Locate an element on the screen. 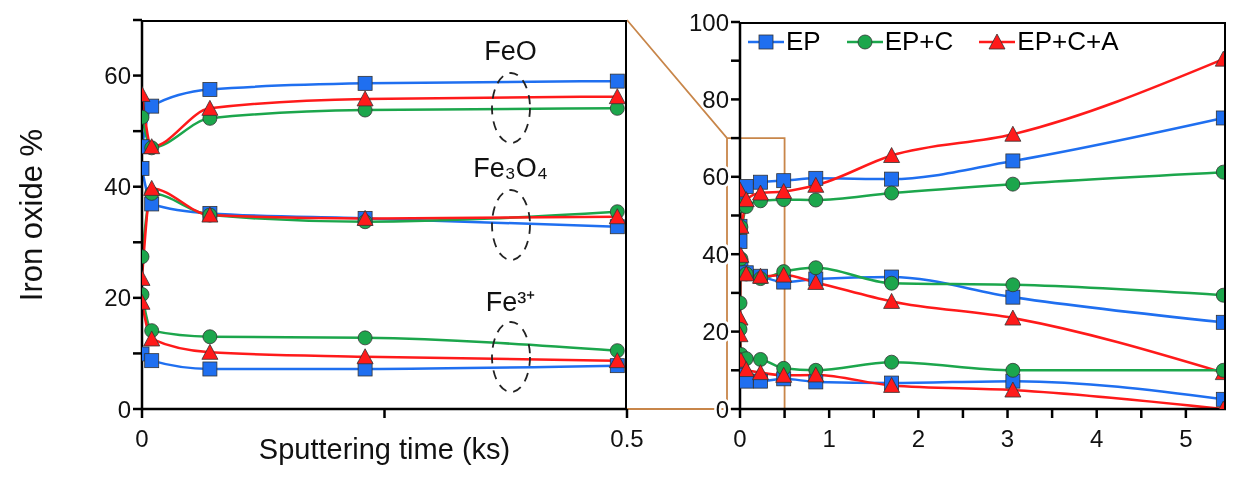 This screenshot has width=1234, height=489. annotation: FeO is located at coordinates (510, 51).